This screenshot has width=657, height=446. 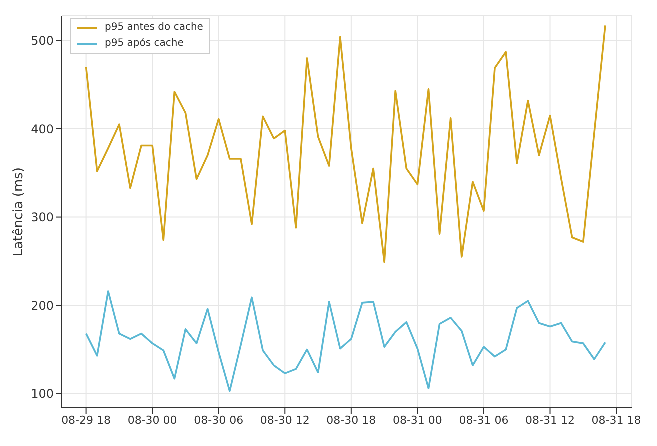 What do you see at coordinates (87, 420) in the screenshot?
I see `x-tick-label: 08-29 18` at bounding box center [87, 420].